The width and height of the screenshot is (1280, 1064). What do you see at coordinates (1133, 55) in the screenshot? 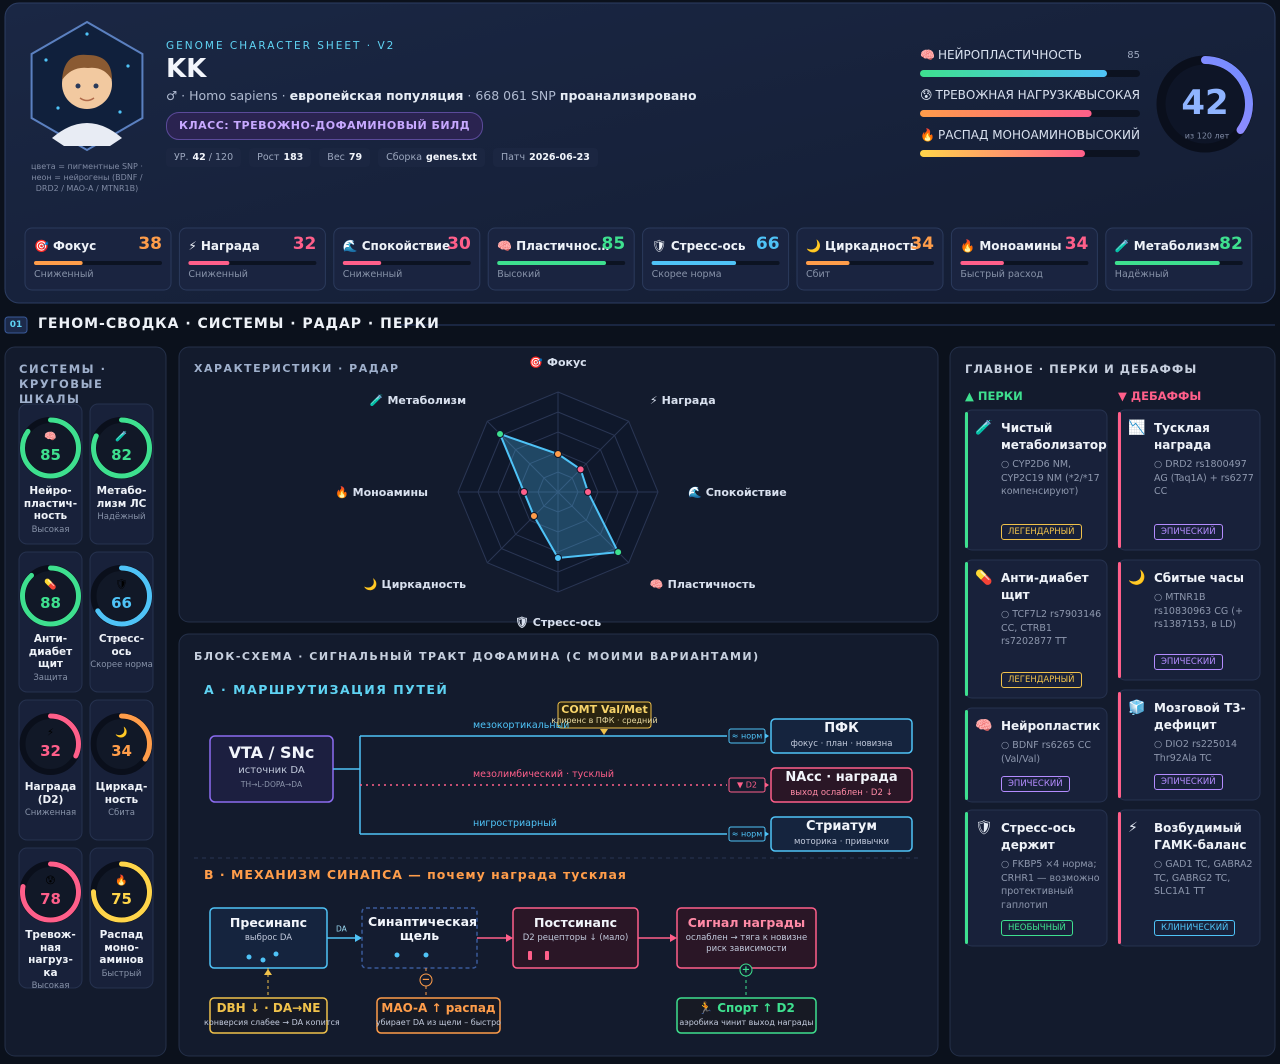
I see `meter-value: 85` at bounding box center [1133, 55].